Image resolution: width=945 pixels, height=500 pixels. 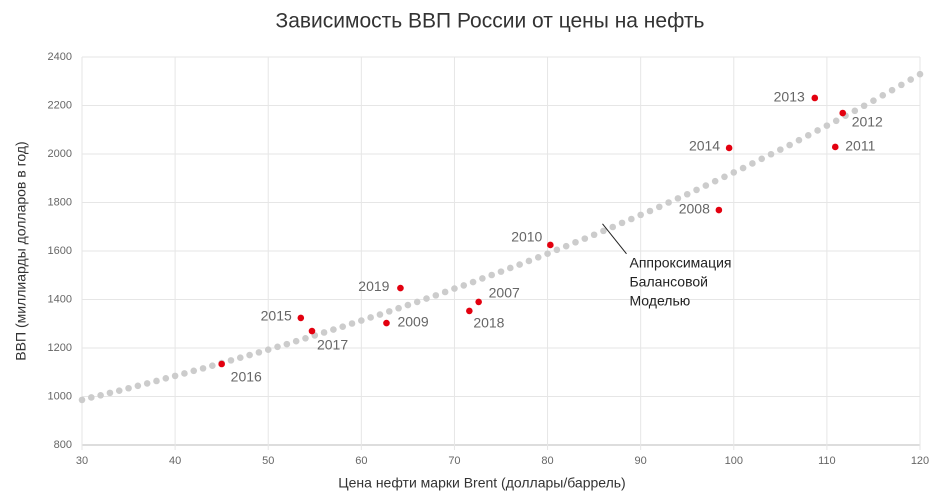 What do you see at coordinates (659, 301) in the screenshot?
I see `annotation-text: Моделью` at bounding box center [659, 301].